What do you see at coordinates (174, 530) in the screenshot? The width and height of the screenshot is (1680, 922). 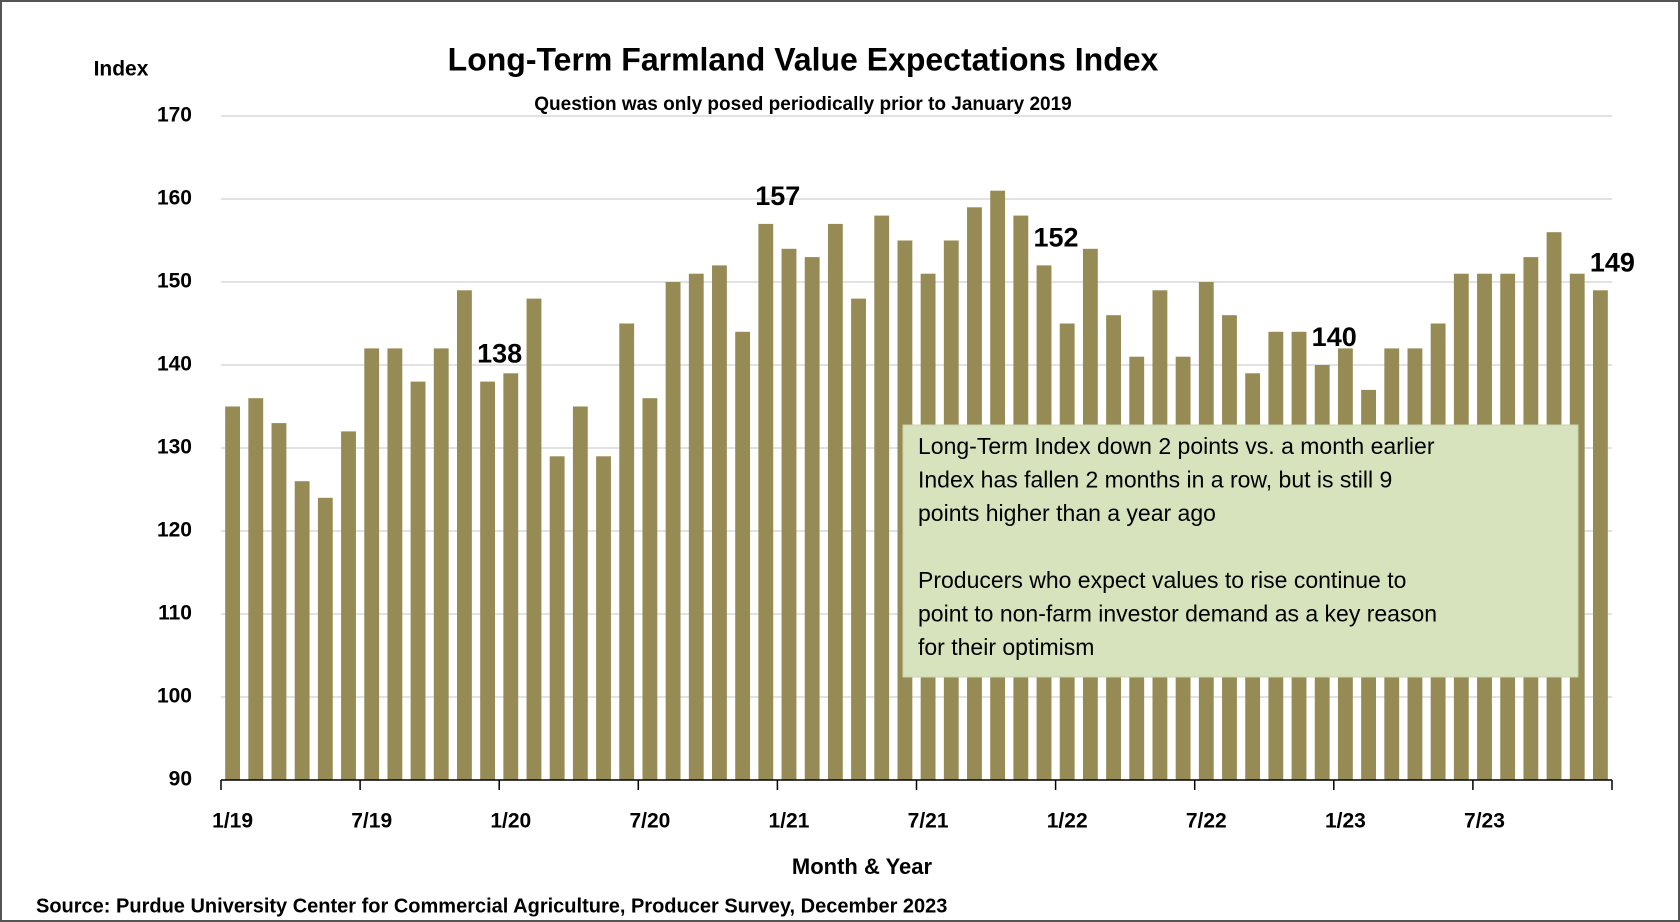 I see `y-tick-label: 120` at bounding box center [174, 530].